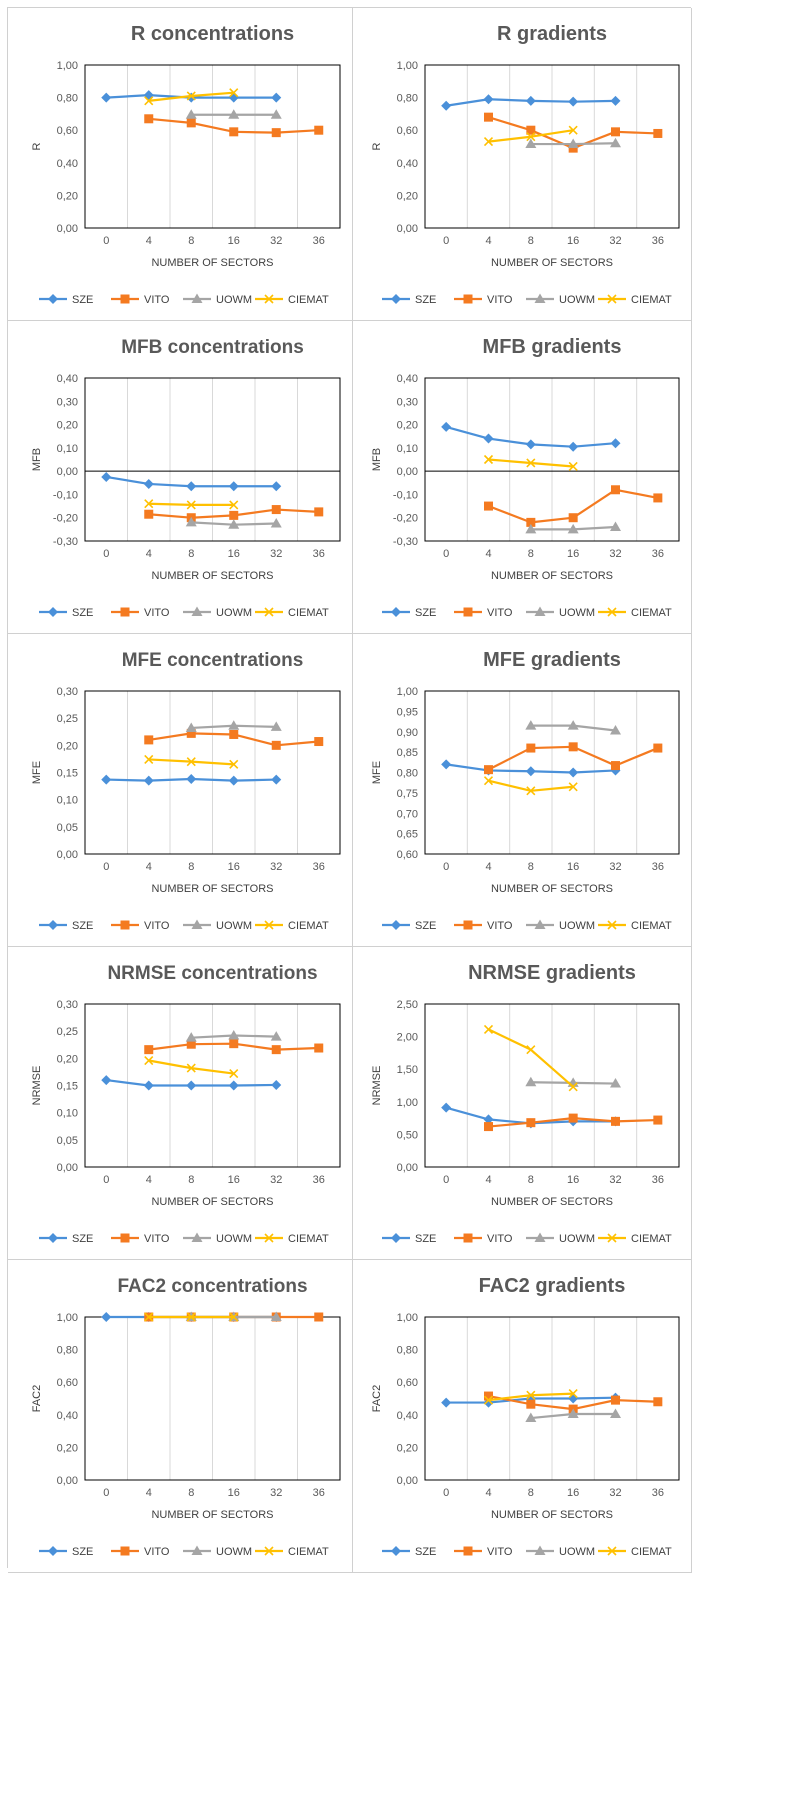 The height and width of the screenshot is (1815, 800). What do you see at coordinates (377, 1086) in the screenshot?
I see `y-axis-label: NRMSE` at bounding box center [377, 1086].